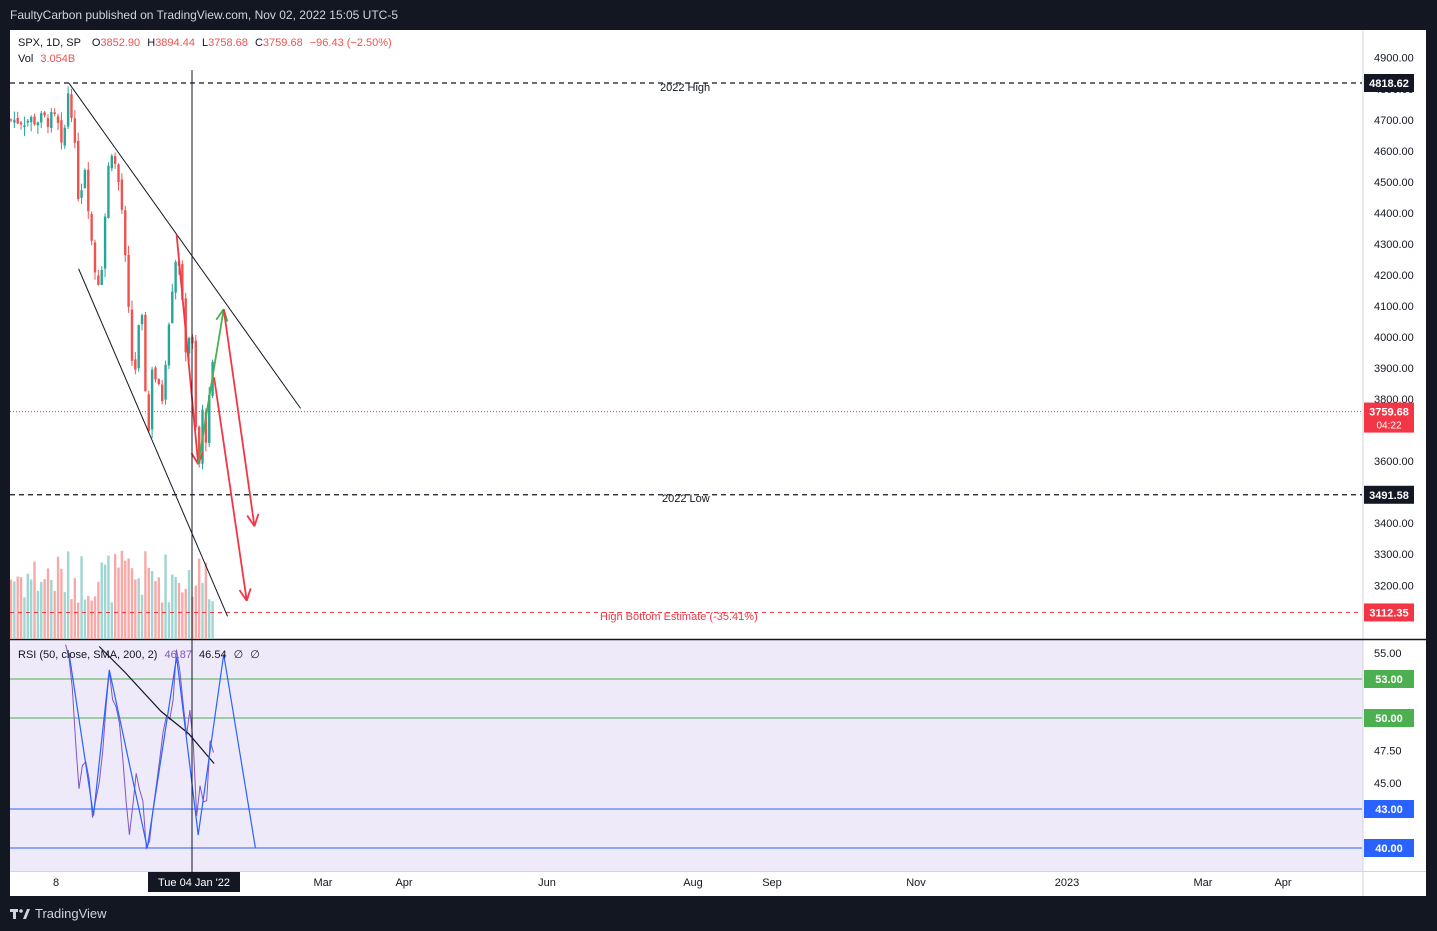 The height and width of the screenshot is (931, 1437). Describe the element at coordinates (1388, 426) in the screenshot. I see `price-badge-countdown: 04:22` at that location.